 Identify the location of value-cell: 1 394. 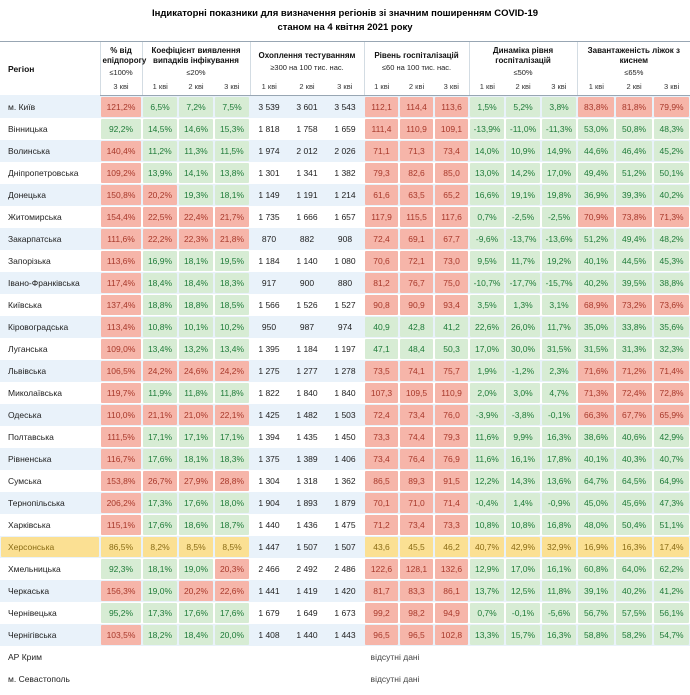
(269, 436).